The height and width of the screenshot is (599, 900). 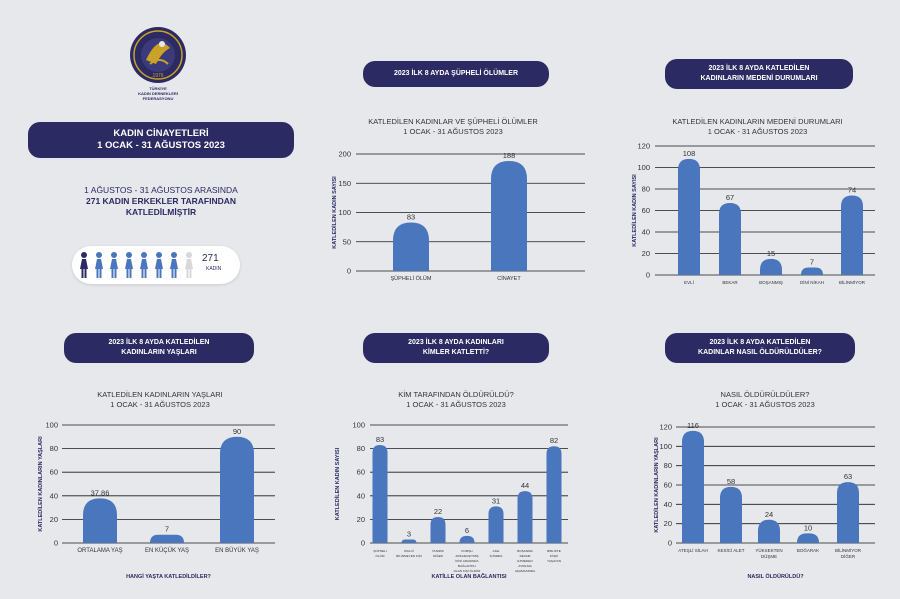 I want to click on pill-line: 2023 İLK 8 AYDA ŞÜPHELİ ÖLÜMLER, so click(x=456, y=73).